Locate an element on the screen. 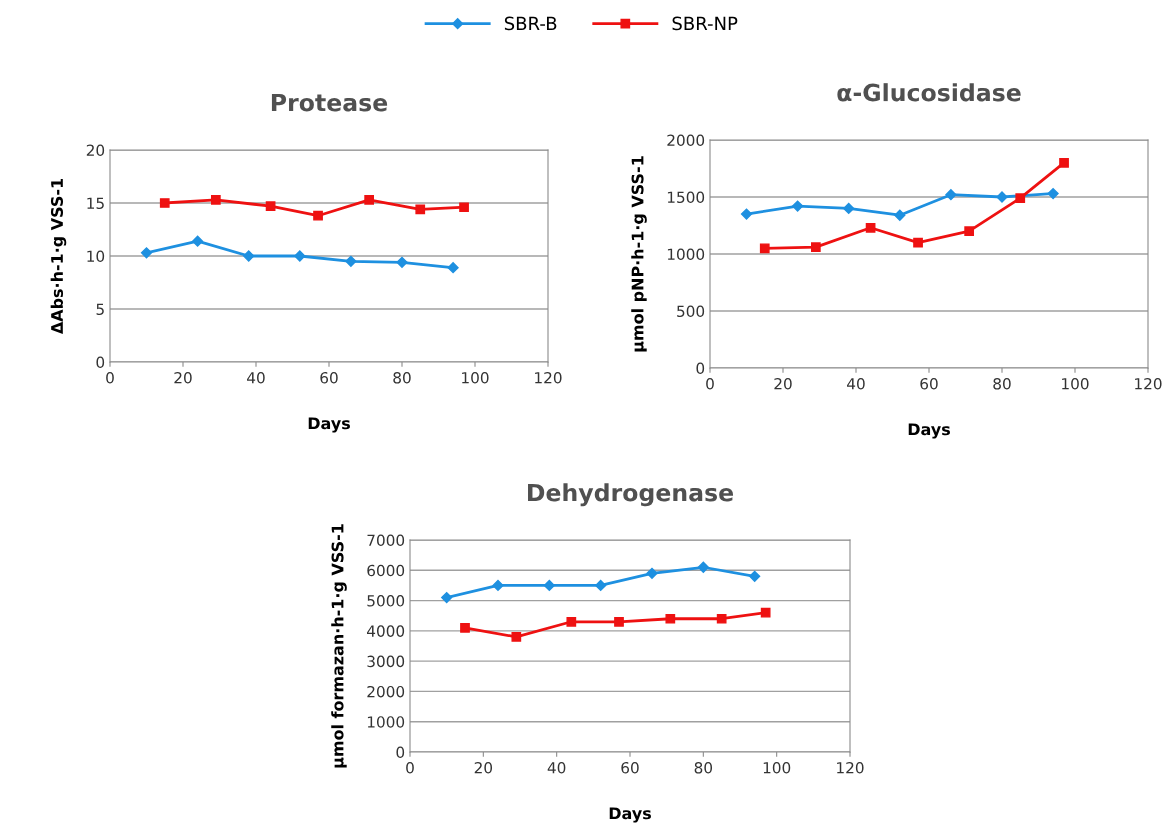  y-tick-label: 1500 is located at coordinates (686, 197).